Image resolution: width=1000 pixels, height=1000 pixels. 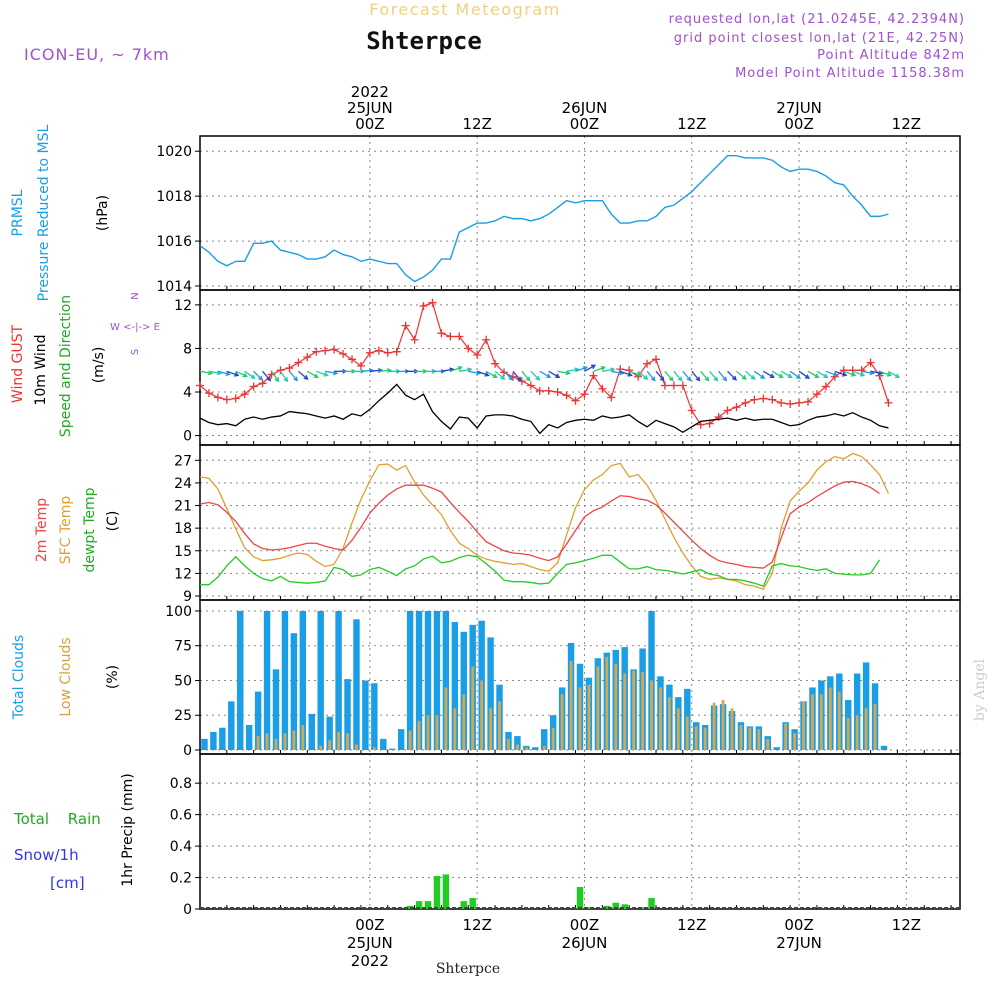 What do you see at coordinates (46, 855) in the screenshot?
I see `label-snow: Snow/1h` at bounding box center [46, 855].